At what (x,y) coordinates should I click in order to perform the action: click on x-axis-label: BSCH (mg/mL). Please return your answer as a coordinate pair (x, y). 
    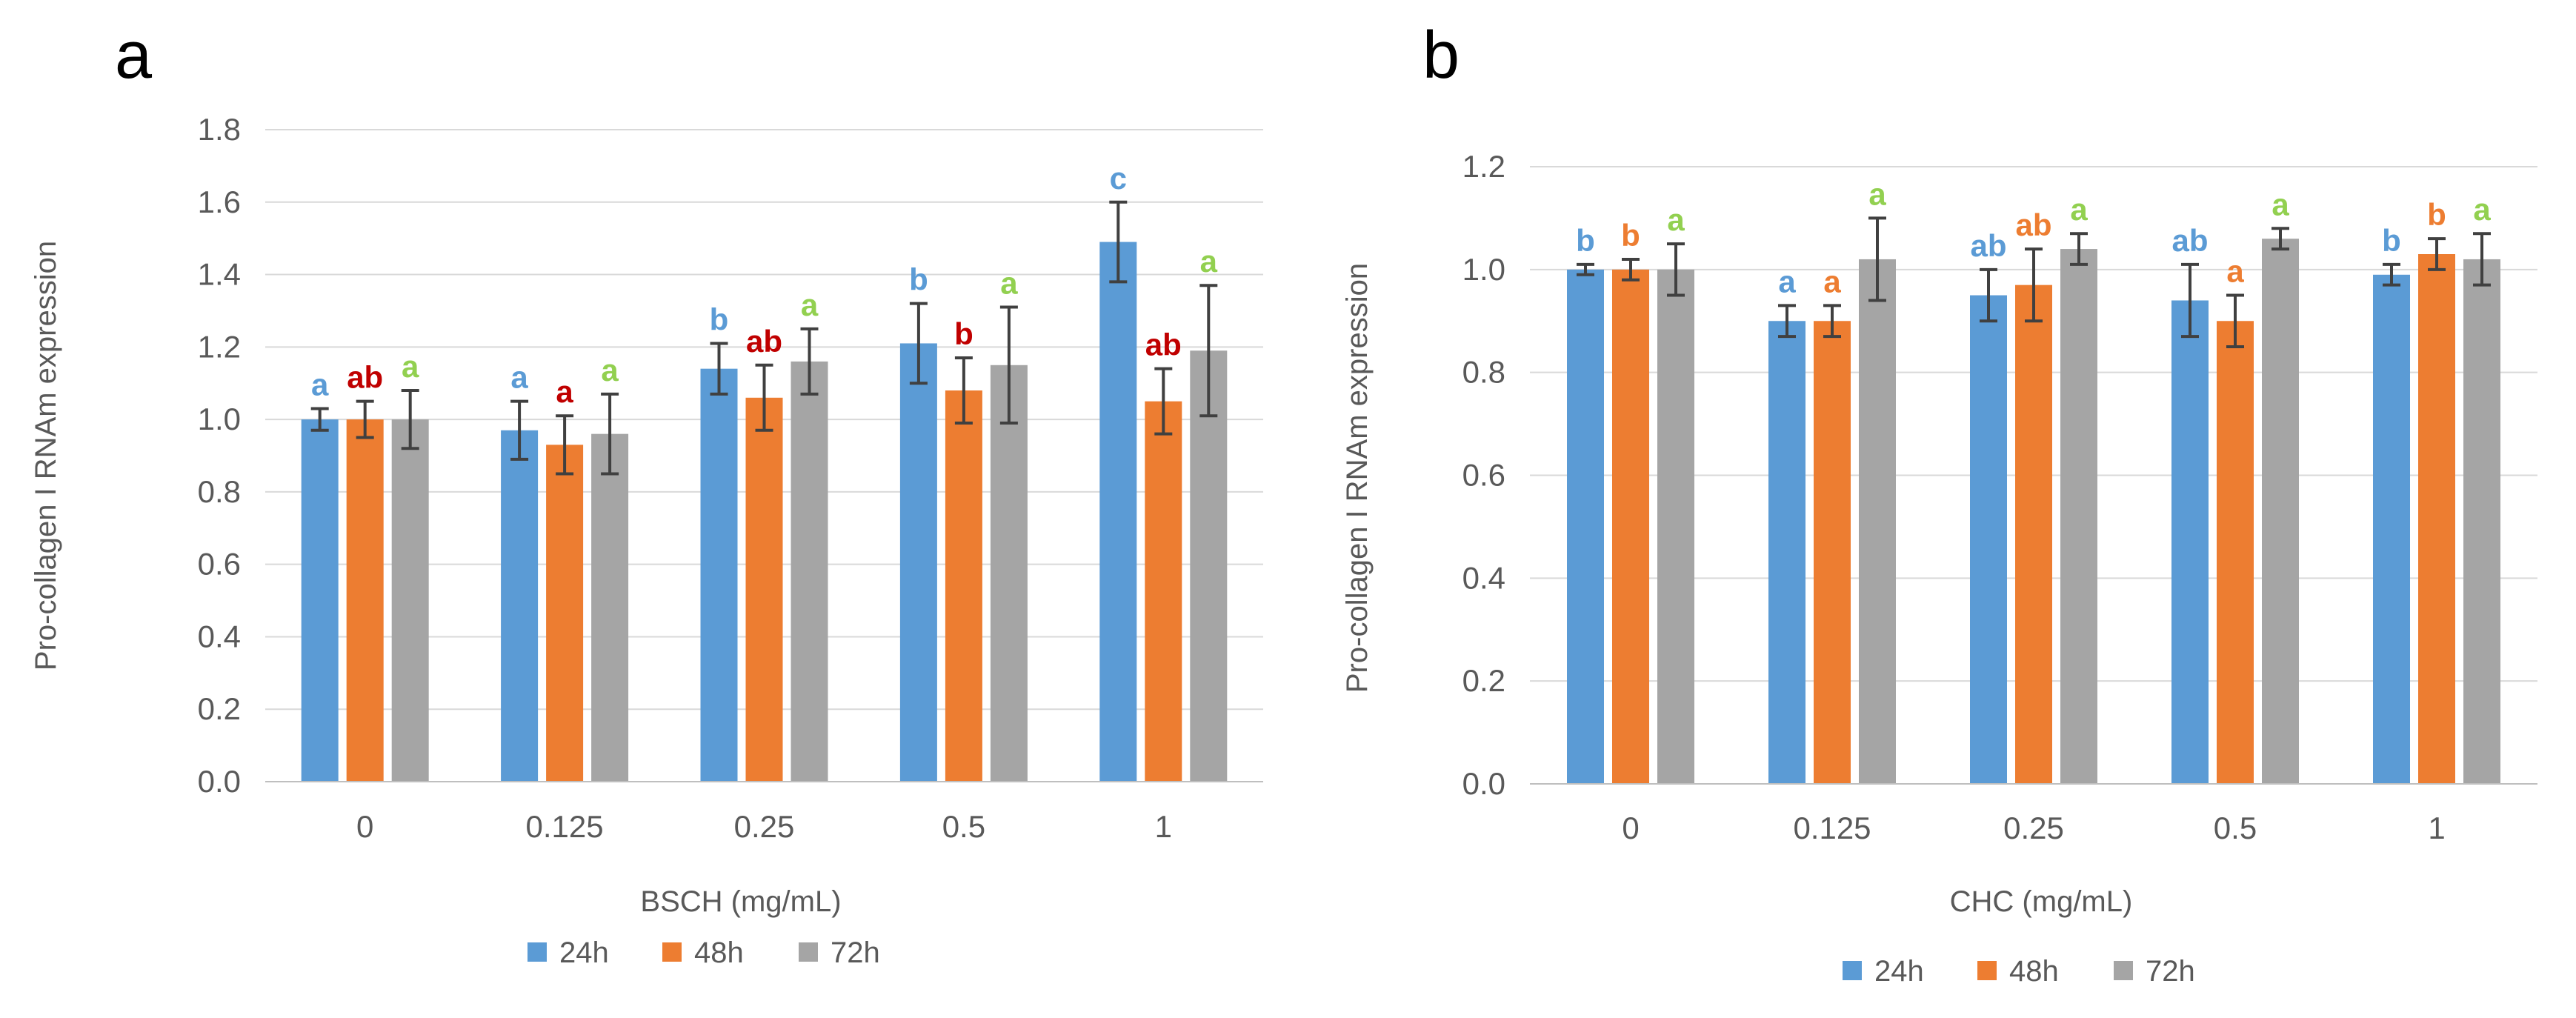
    Looking at the image, I should click on (740, 901).